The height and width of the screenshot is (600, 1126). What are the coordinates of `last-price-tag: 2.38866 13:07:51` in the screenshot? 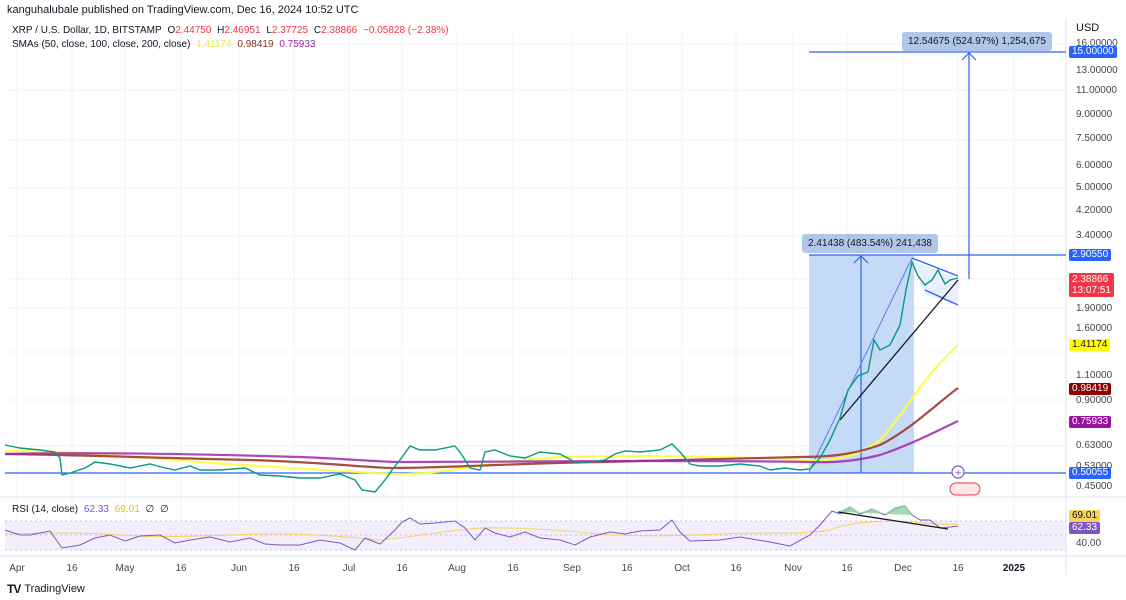 It's located at (1091, 285).